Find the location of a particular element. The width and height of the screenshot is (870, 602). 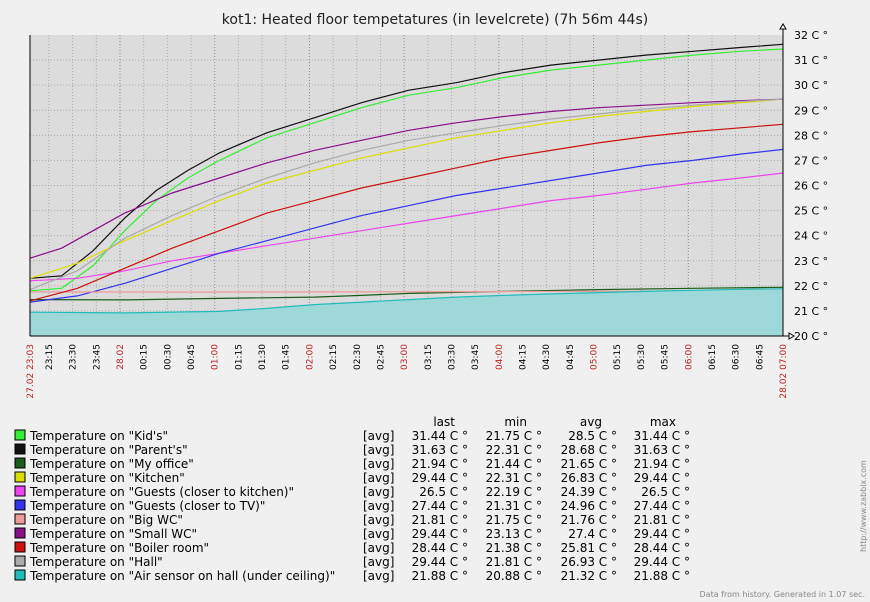

y-tick-label: 23 C ° is located at coordinates (811, 261).